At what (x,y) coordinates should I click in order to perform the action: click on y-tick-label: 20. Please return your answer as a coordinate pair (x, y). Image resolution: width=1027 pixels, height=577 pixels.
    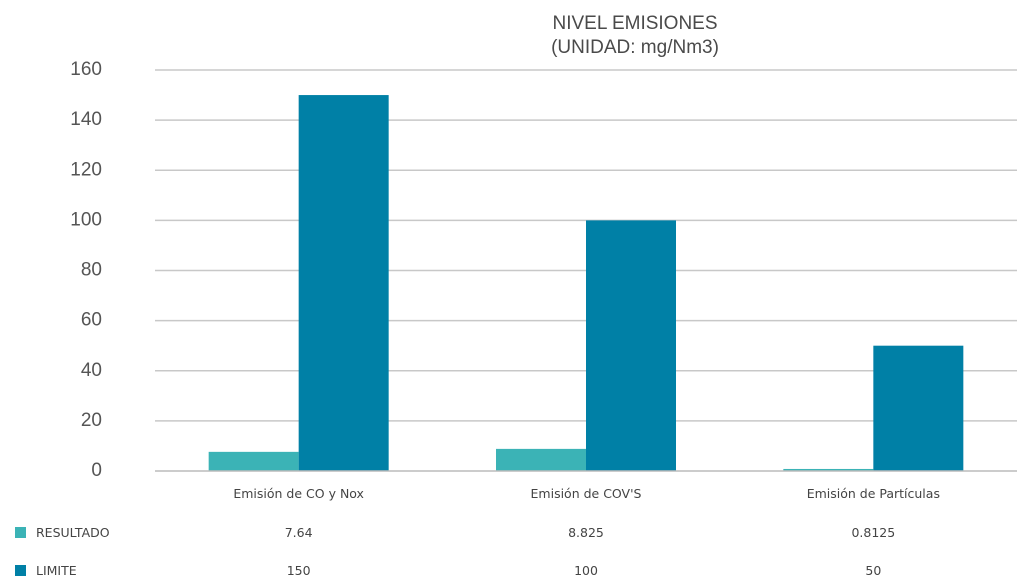
    Looking at the image, I should click on (91, 420).